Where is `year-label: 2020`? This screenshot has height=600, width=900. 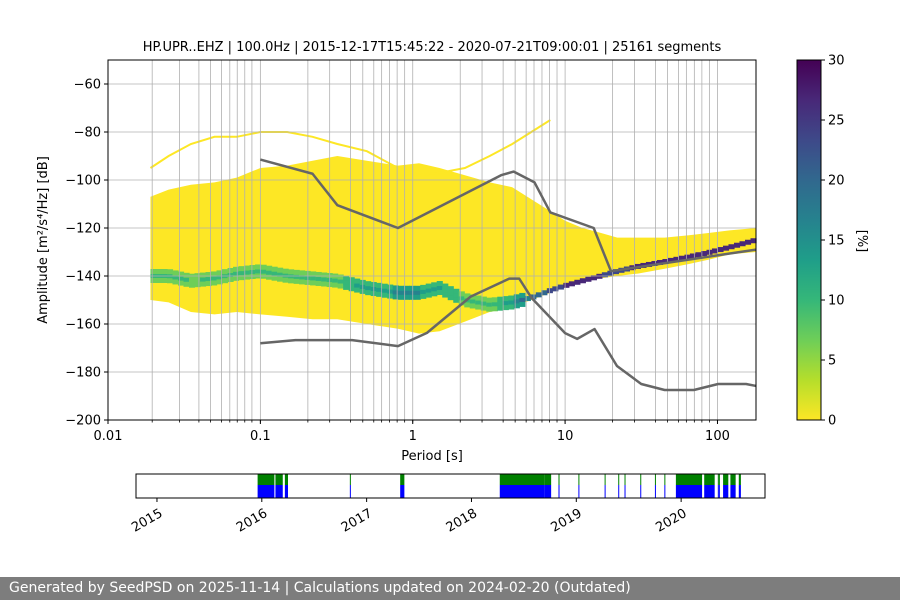 year-label: 2020 is located at coordinates (671, 521).